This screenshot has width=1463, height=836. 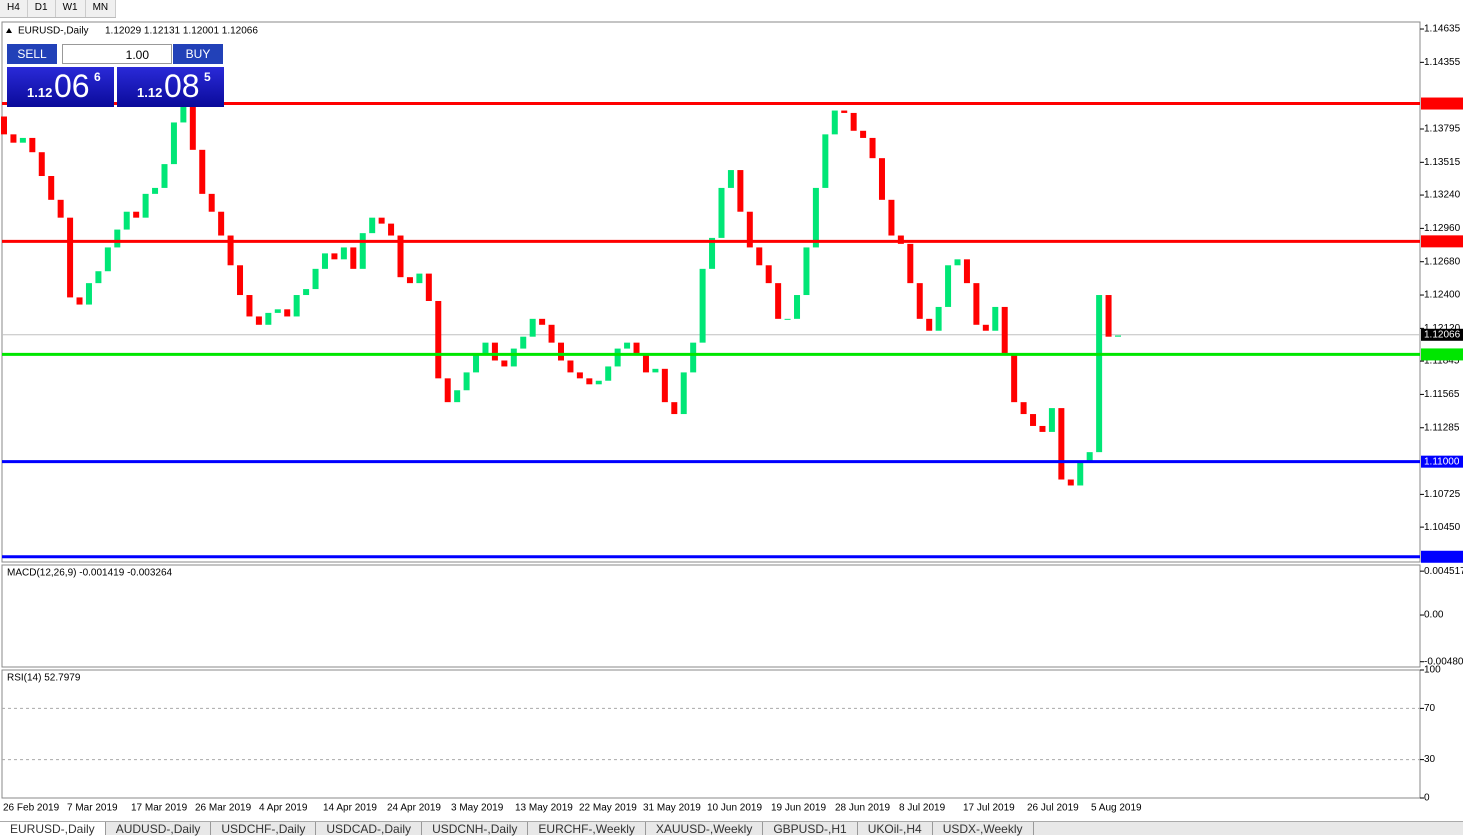 I want to click on y-tick-label: 1.12400, so click(x=1442, y=295).